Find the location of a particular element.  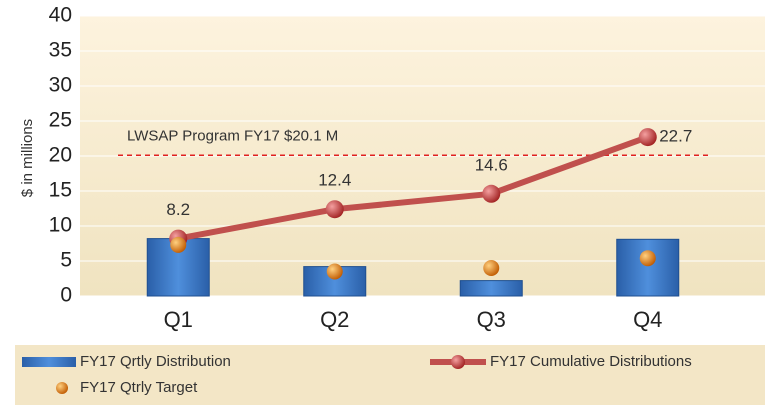

x-tick-label: Q4 is located at coordinates (647, 319).